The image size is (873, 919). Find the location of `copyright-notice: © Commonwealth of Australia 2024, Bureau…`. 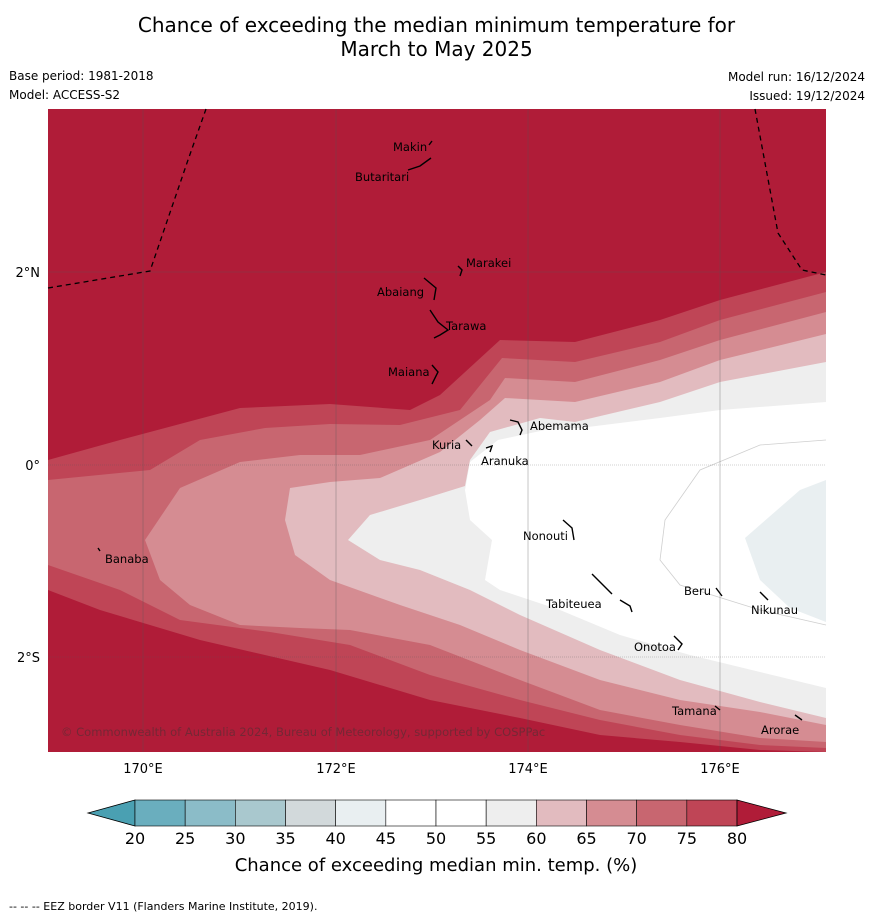

copyright-notice: © Commonwealth of Australia 2024, Bureau… is located at coordinates (303, 732).